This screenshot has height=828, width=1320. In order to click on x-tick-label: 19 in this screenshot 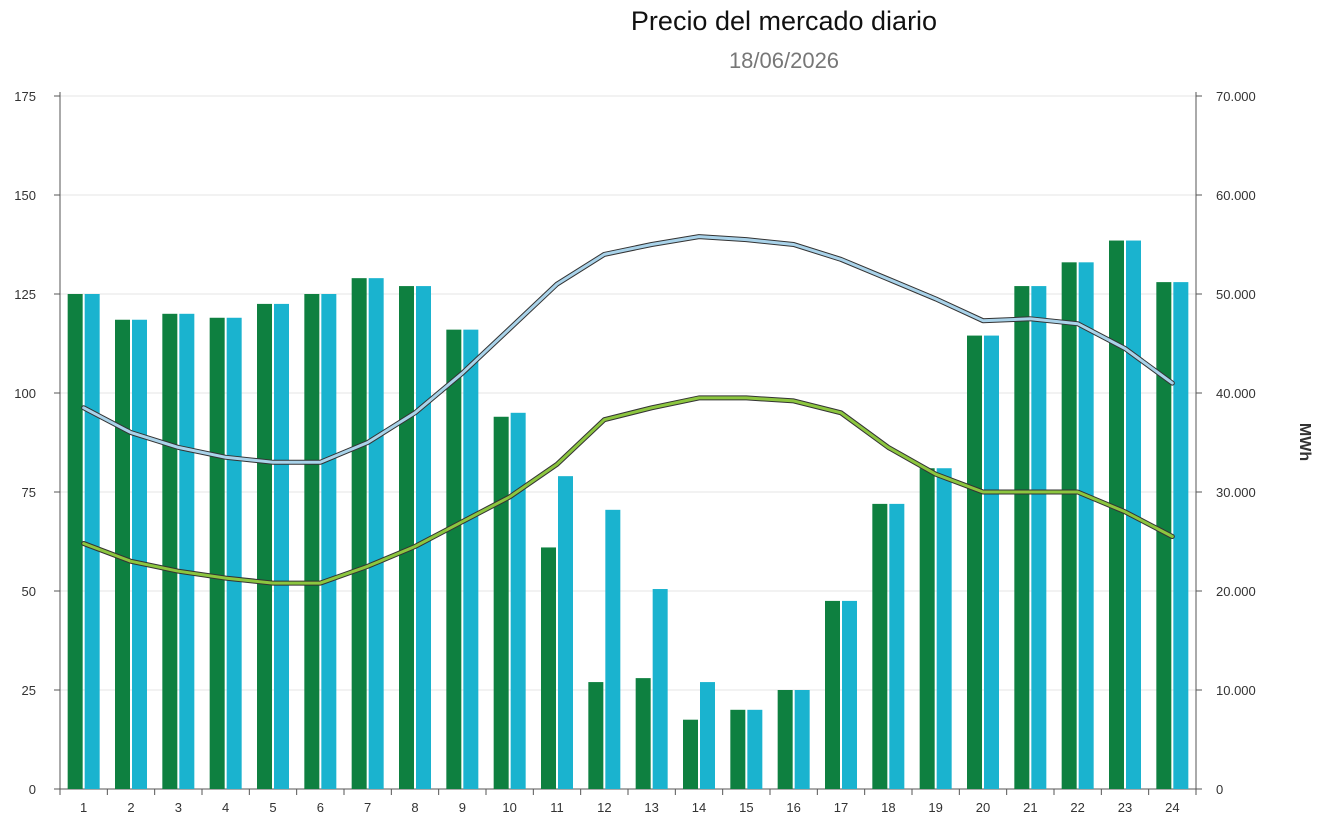, I will do `click(935, 807)`.